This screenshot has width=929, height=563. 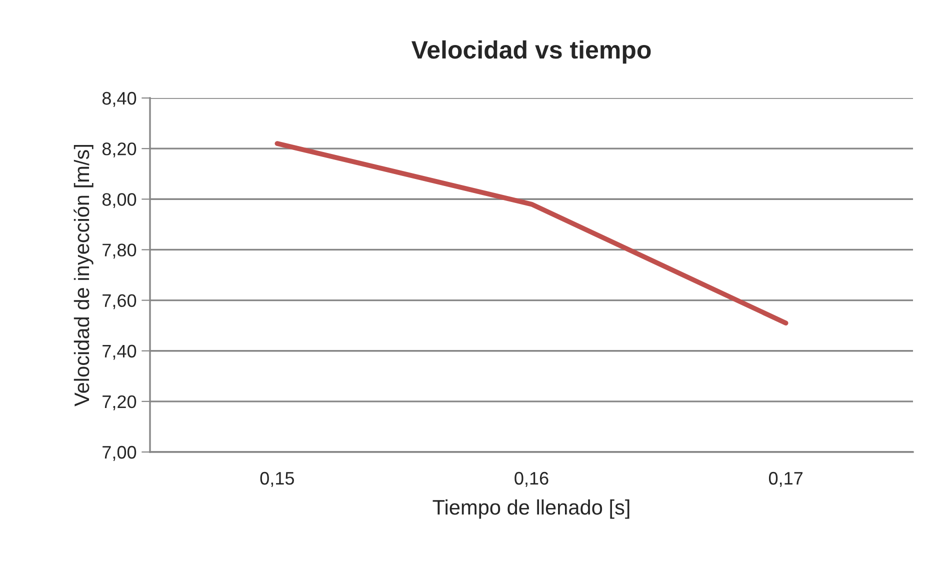 What do you see at coordinates (119, 352) in the screenshot?
I see `y-tick-label: 7,40` at bounding box center [119, 352].